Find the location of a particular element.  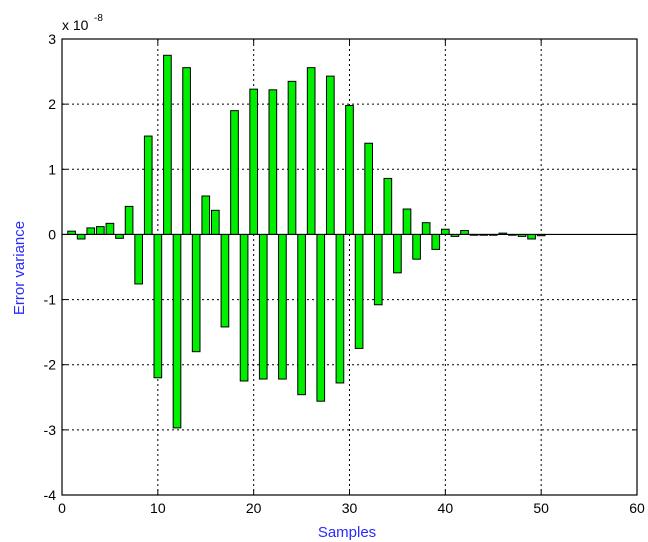

y-tick-label: 2 is located at coordinates (52, 104).